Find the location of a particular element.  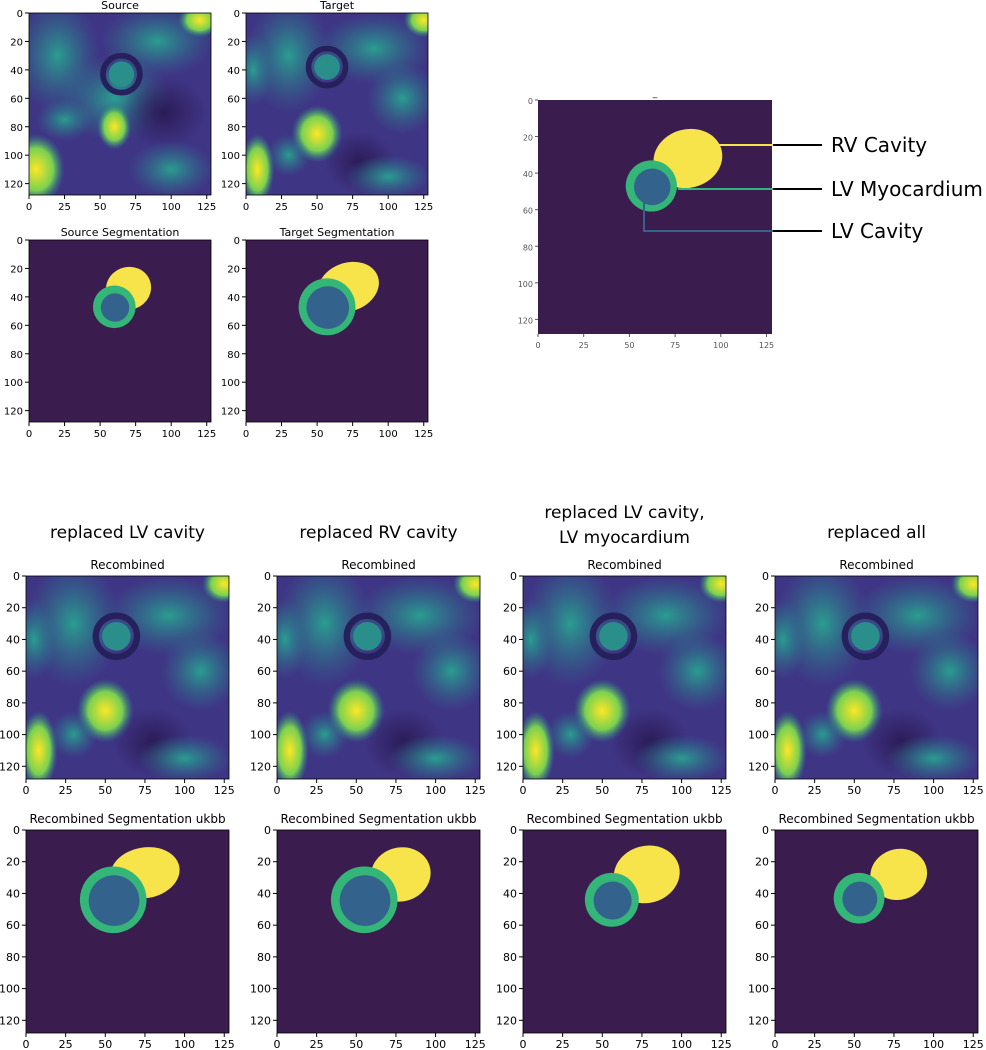

rv-cavity-region is located at coordinates (899, 874).